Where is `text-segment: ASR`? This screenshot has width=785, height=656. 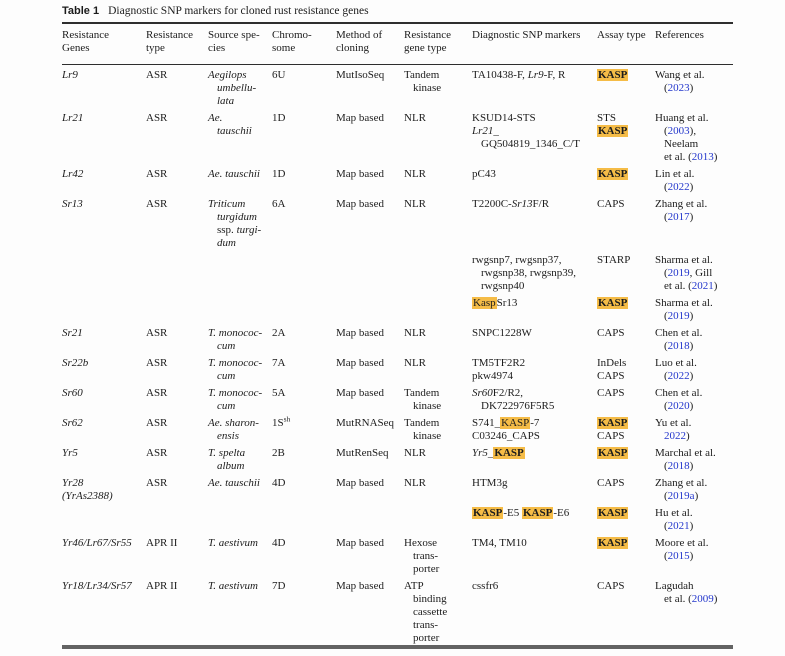 text-segment: ASR is located at coordinates (157, 333).